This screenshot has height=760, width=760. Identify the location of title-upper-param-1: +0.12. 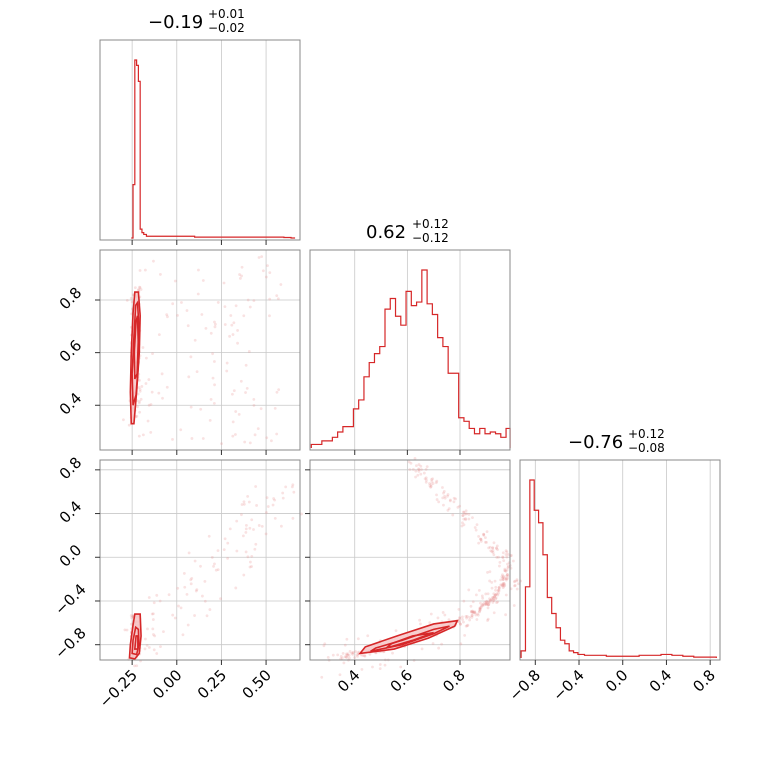
(430, 224).